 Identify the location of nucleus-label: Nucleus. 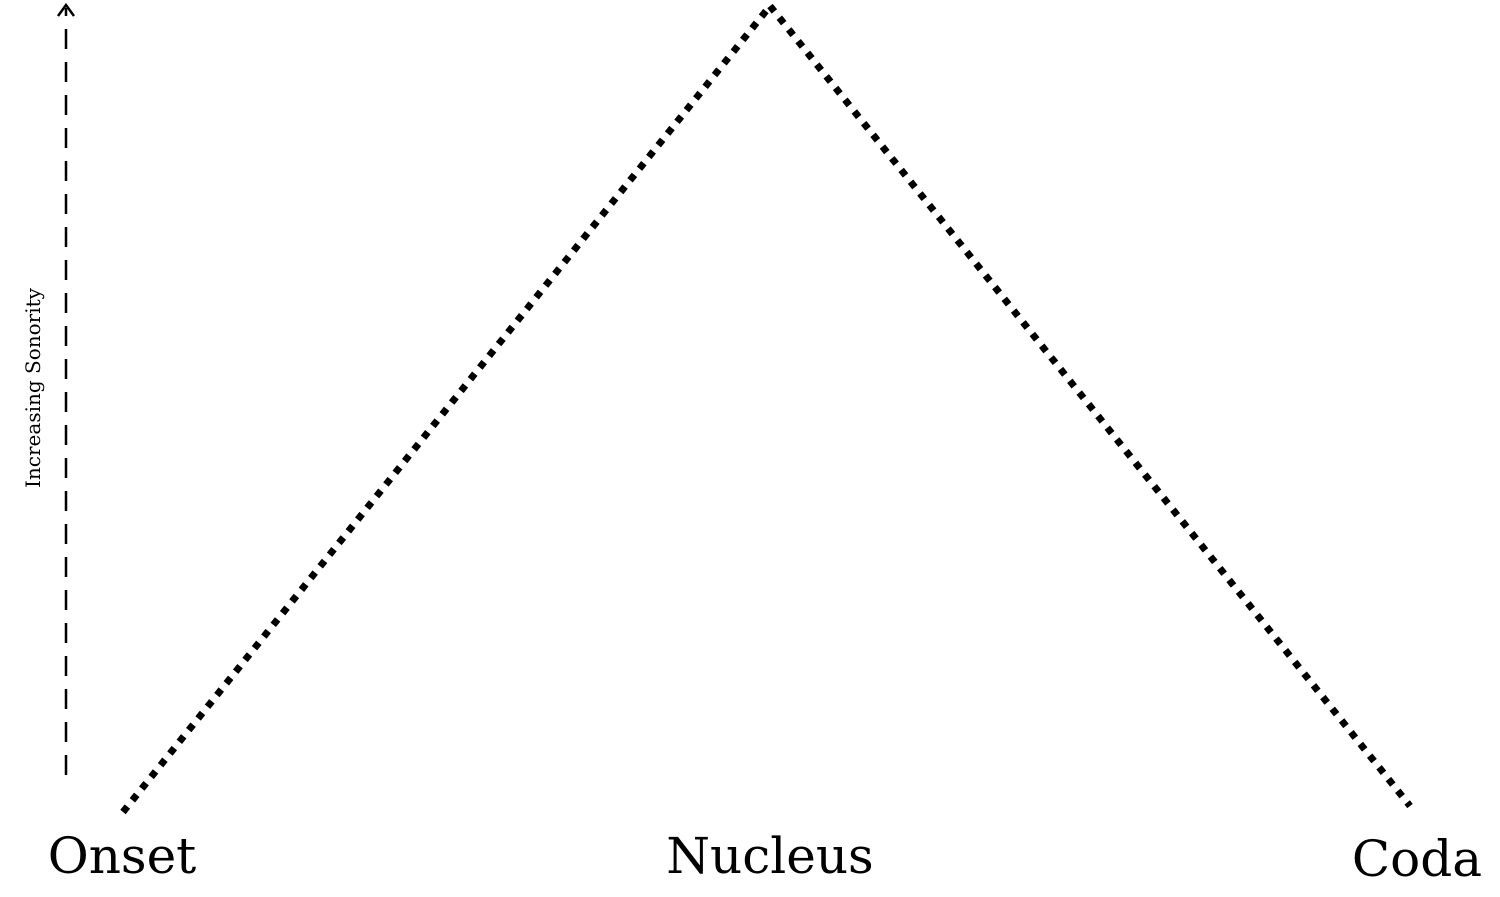
(769, 856).